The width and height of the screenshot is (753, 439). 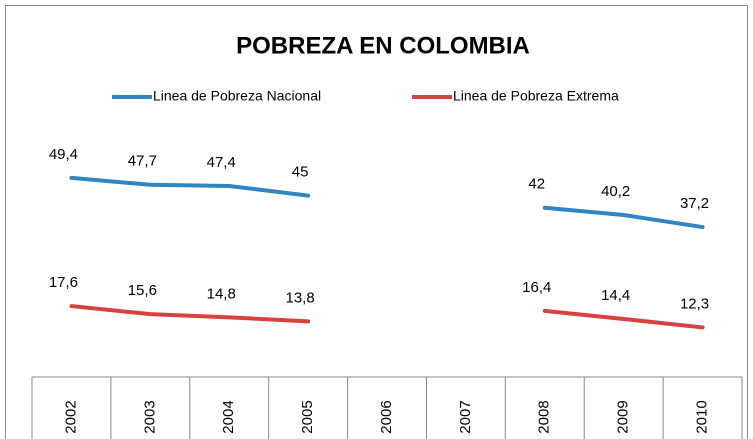 I want to click on data-label: 12,3, so click(x=694, y=303).